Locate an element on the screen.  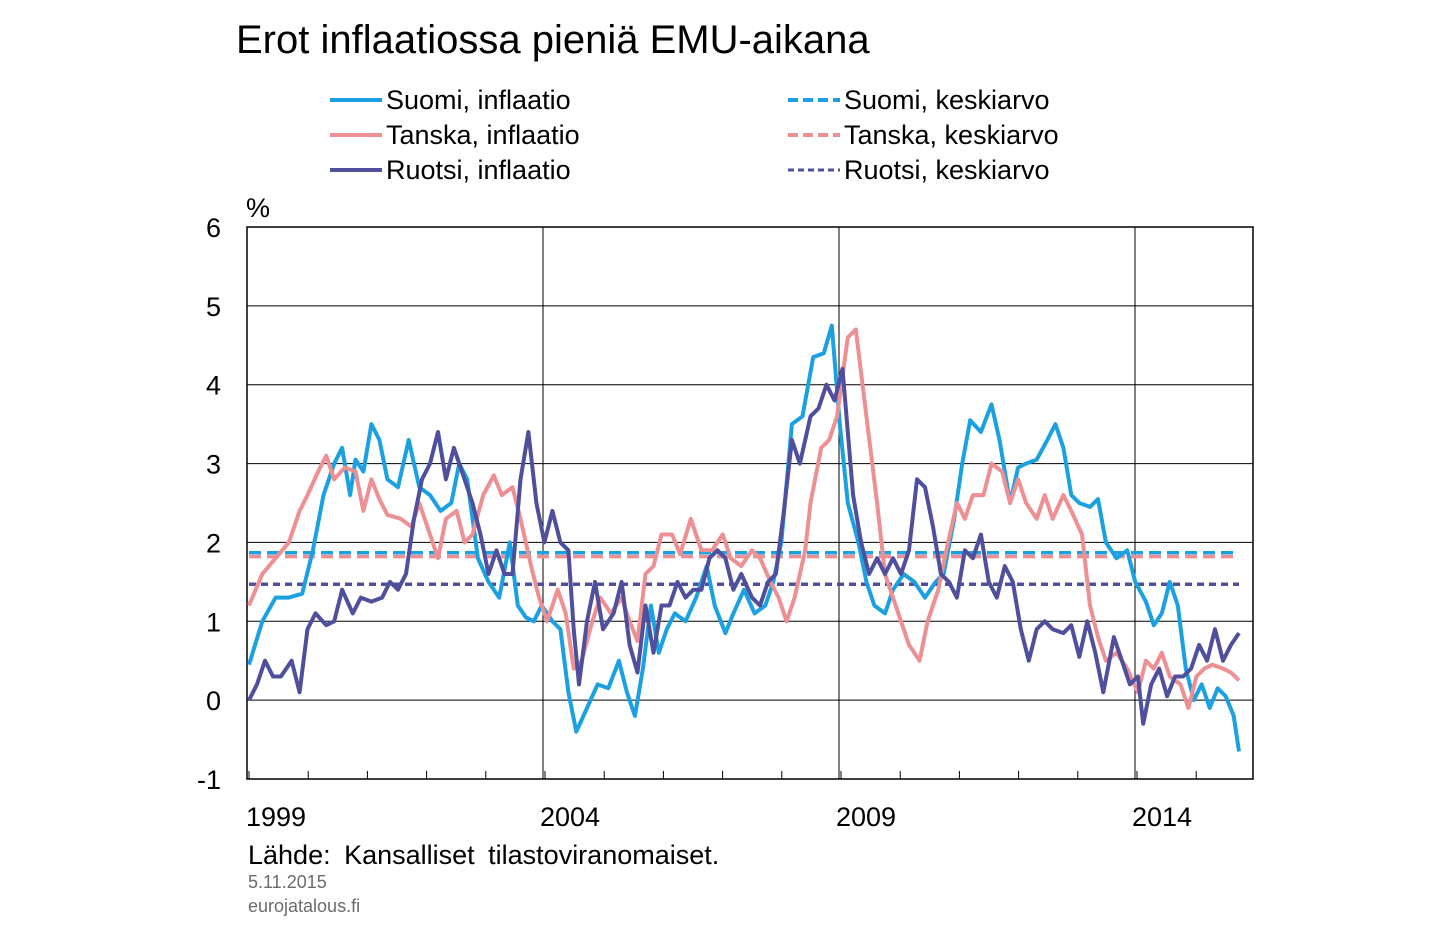
site-name: eurojatalous.fi is located at coordinates (304, 906).